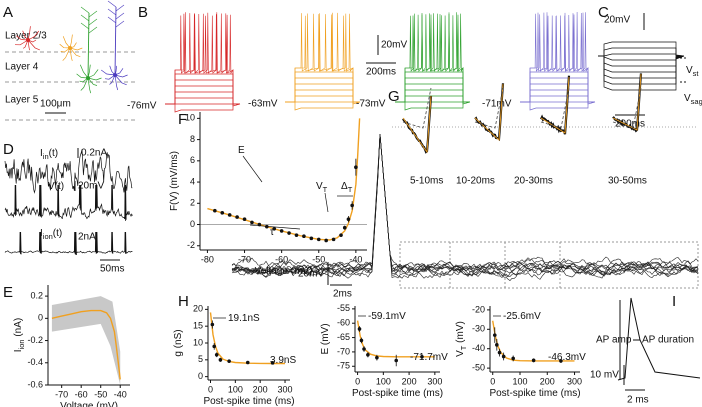 This screenshot has height=407, width=702. What do you see at coordinates (190, 118) in the screenshot?
I see `y-tick-label: 10` at bounding box center [190, 118].